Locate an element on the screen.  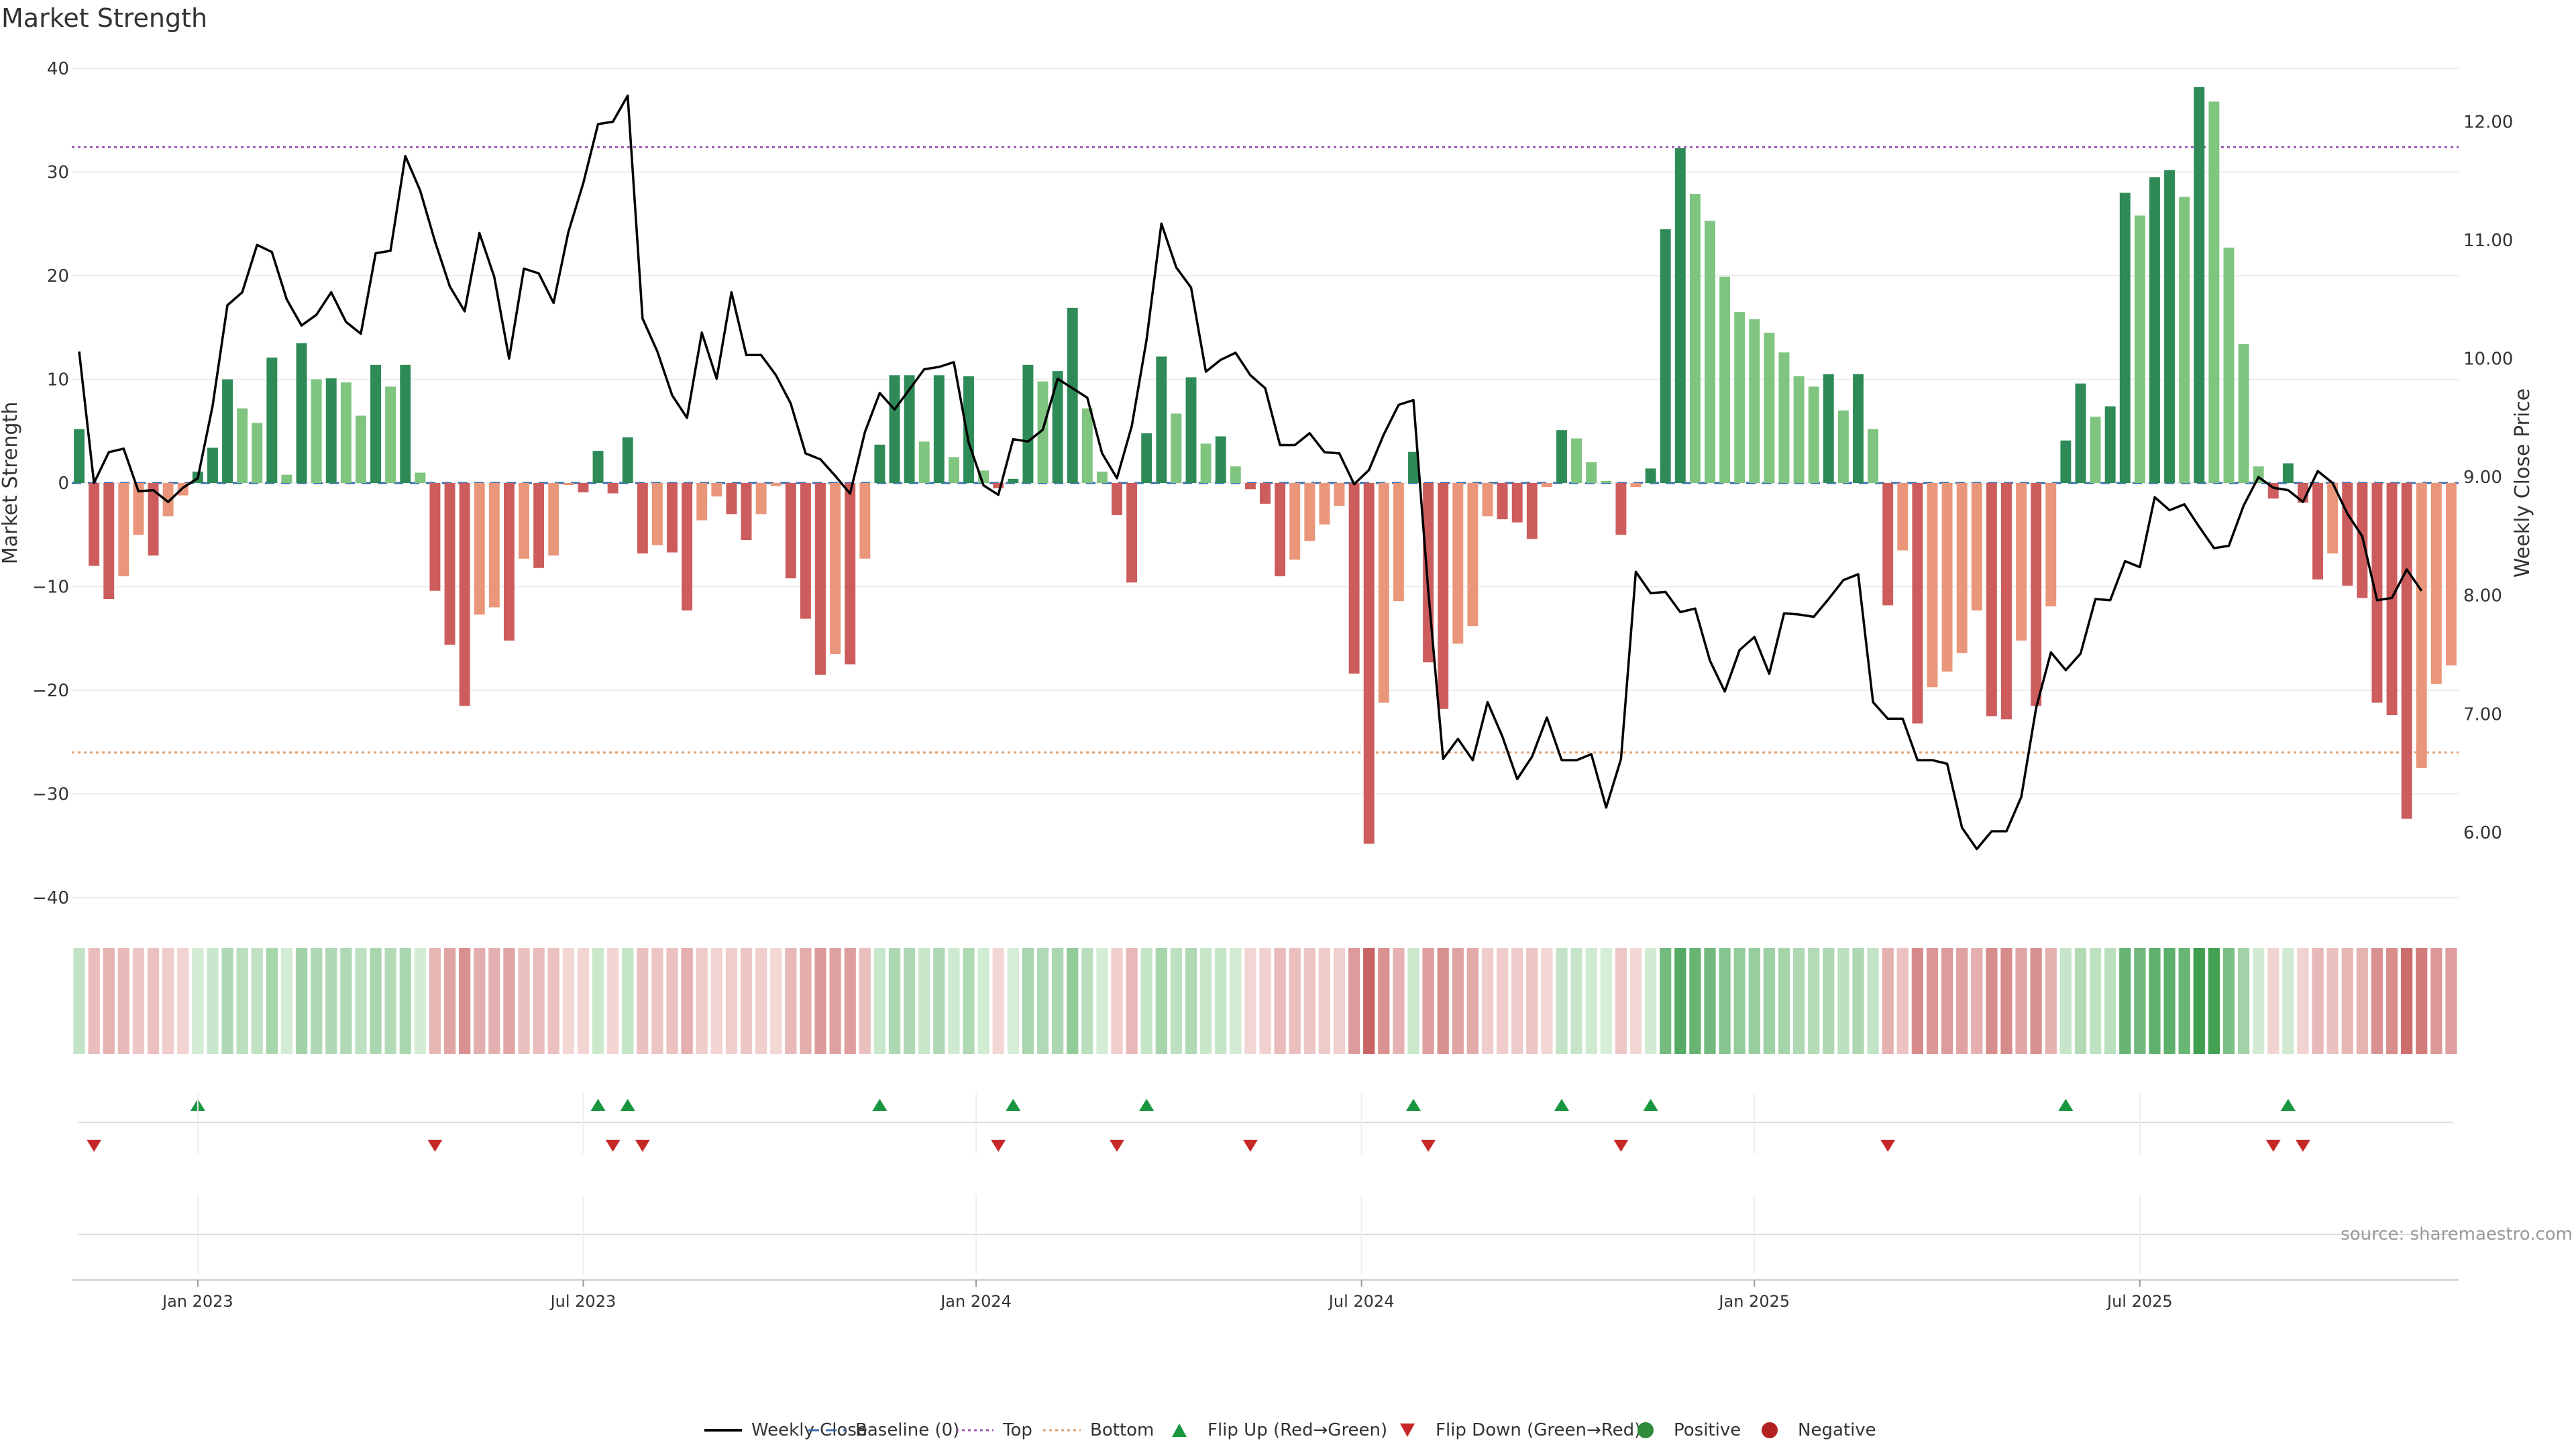
legend-swatch-triangle-up is located at coordinates (1179, 1430).